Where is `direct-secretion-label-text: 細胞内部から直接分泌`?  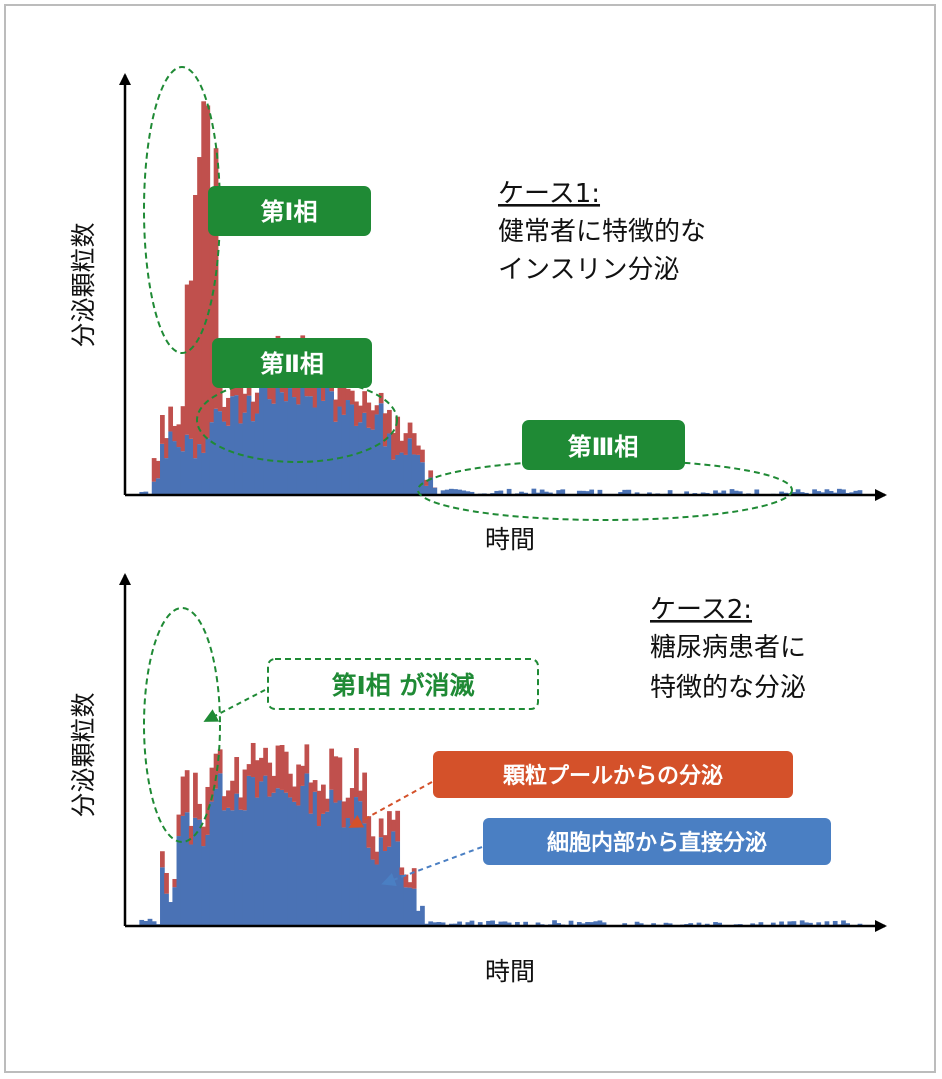
direct-secretion-label-text: 細胞内部から直接分泌 is located at coordinates (657, 843).